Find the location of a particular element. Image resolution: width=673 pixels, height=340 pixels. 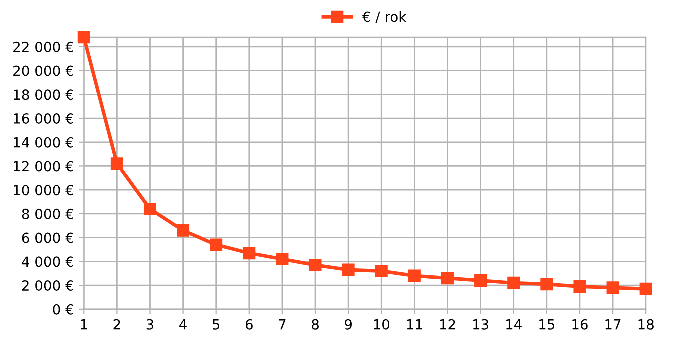

x-tick-label: 12 is located at coordinates (448, 324).